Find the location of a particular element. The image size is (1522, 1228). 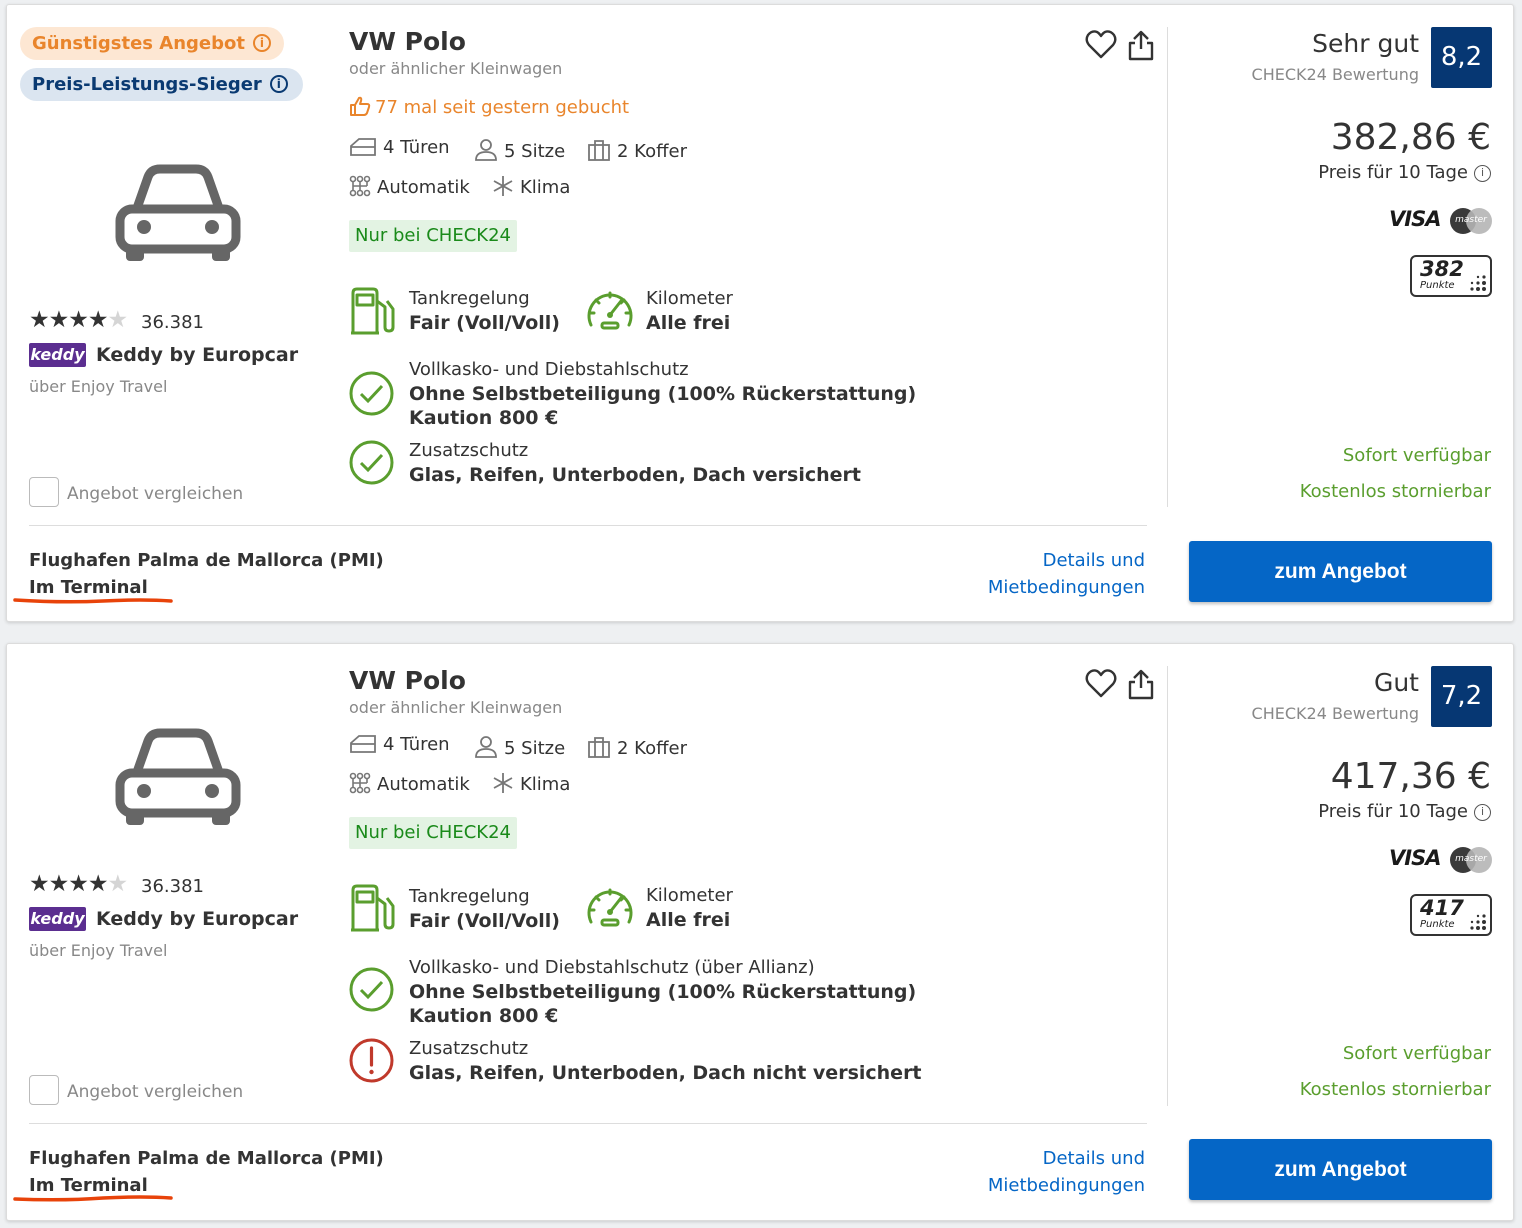

km-value: Alle frei is located at coordinates (688, 920).